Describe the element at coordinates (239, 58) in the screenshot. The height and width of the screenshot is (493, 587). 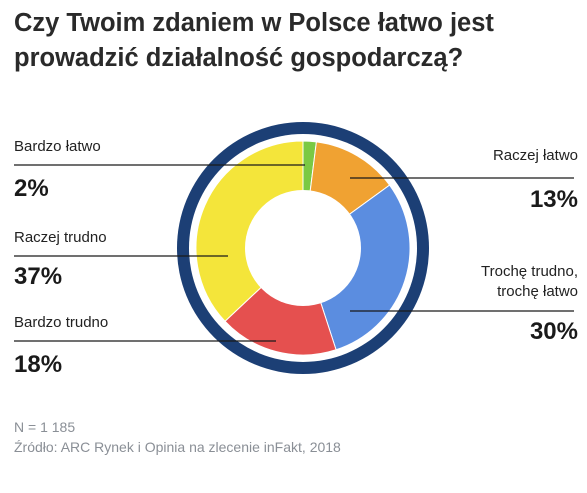
I see `title-line-2: prowadzić działalność gospodarczą?` at that location.